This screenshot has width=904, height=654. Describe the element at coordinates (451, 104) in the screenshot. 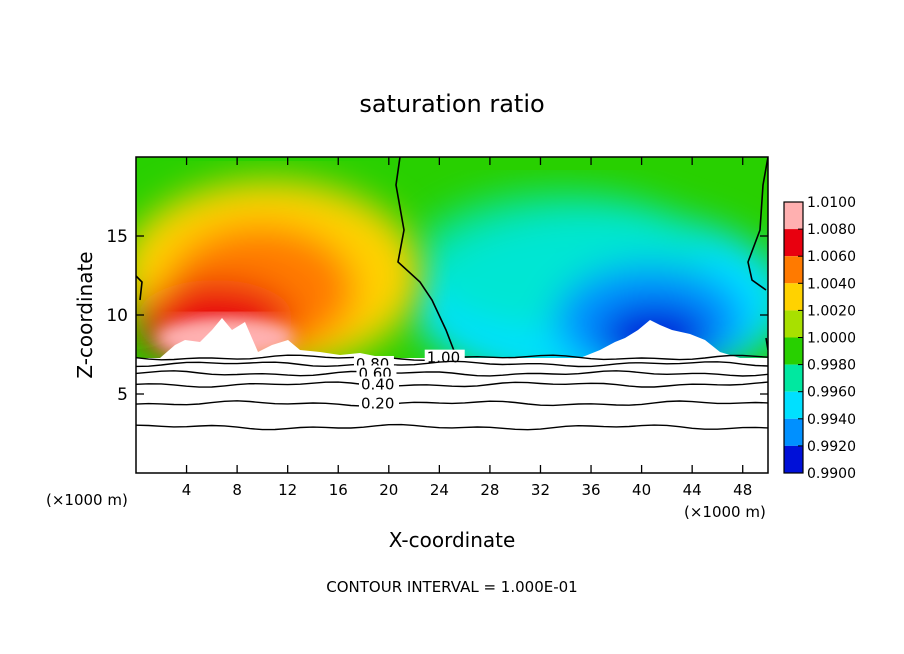

I see `chart-title: saturation ratio` at that location.